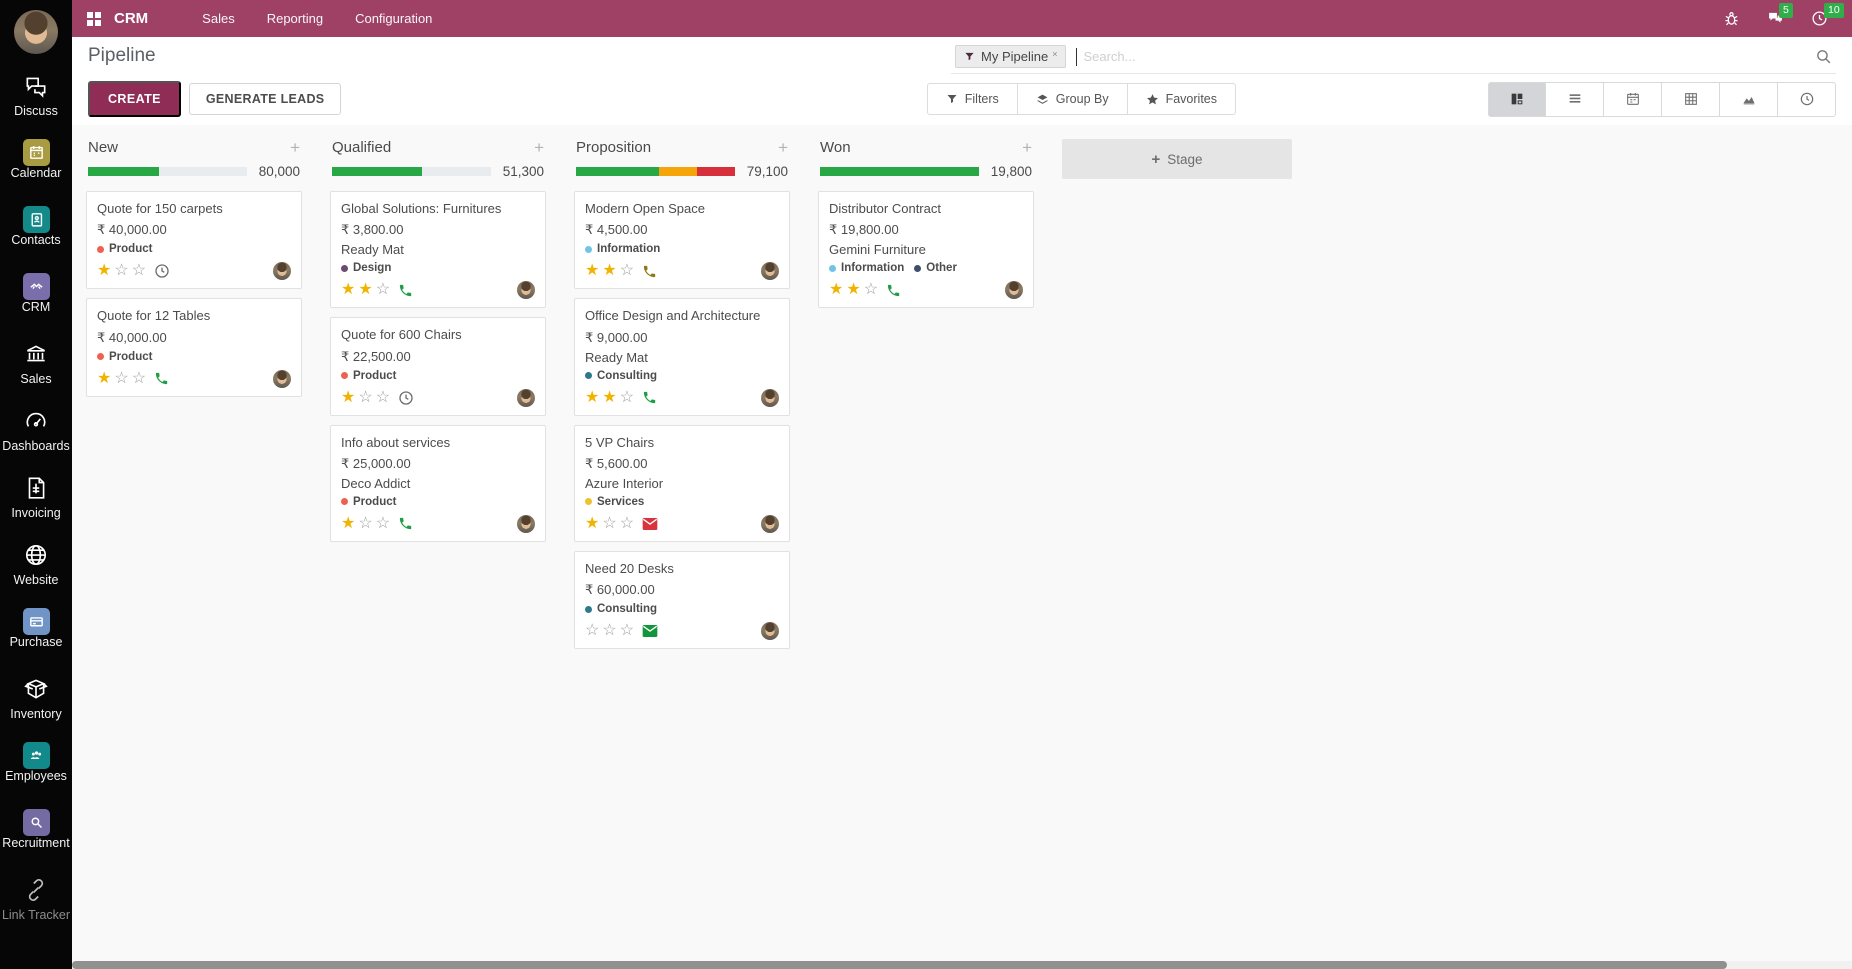 The height and width of the screenshot is (969, 1852). Describe the element at coordinates (523, 171) in the screenshot. I see `column-total: 51,300` at that location.